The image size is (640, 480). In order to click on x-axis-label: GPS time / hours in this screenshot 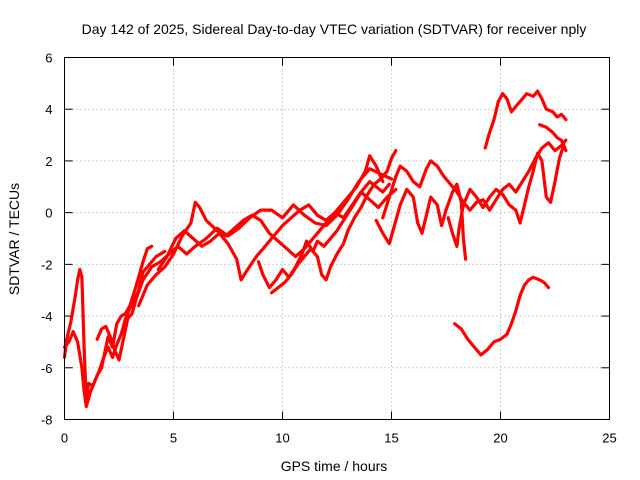, I will do `click(334, 466)`.